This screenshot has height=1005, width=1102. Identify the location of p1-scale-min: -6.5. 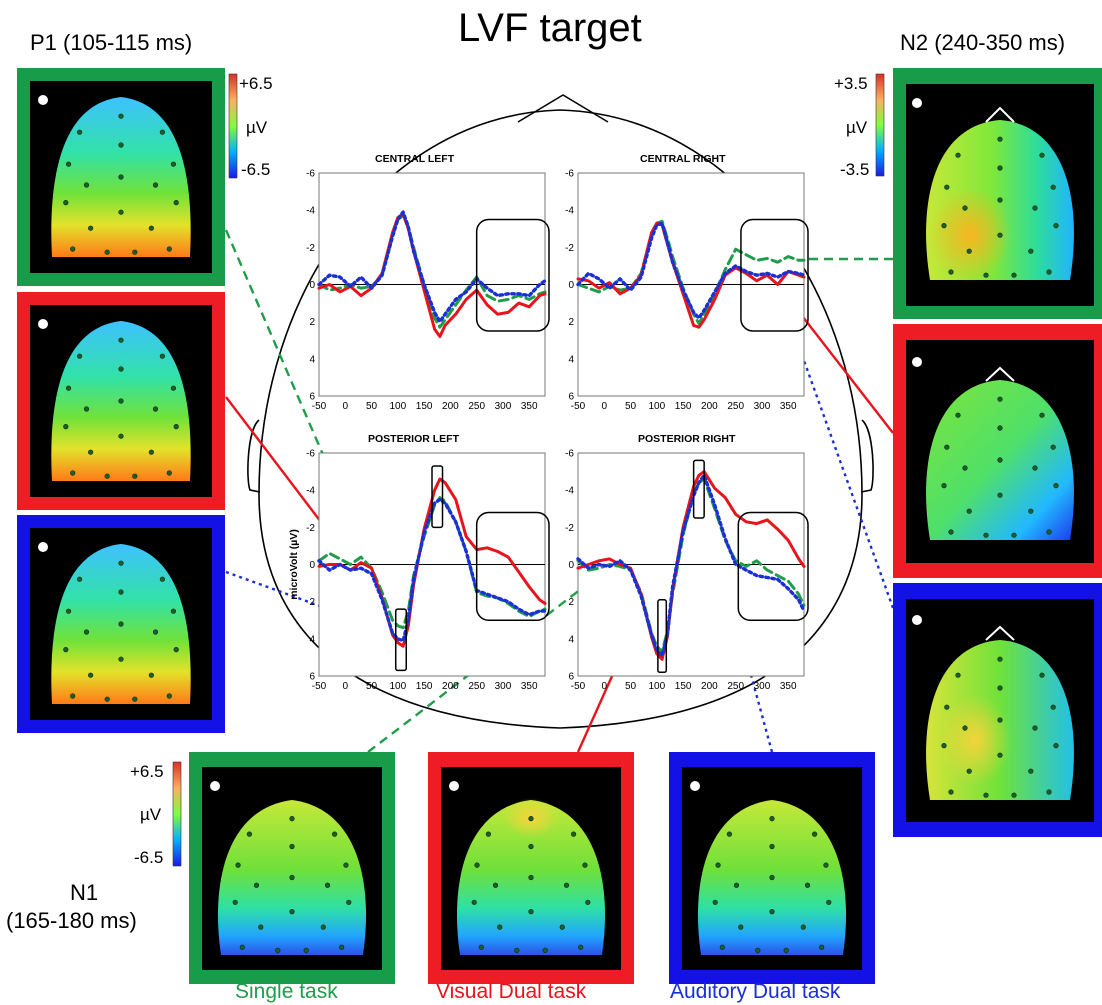
(256, 169).